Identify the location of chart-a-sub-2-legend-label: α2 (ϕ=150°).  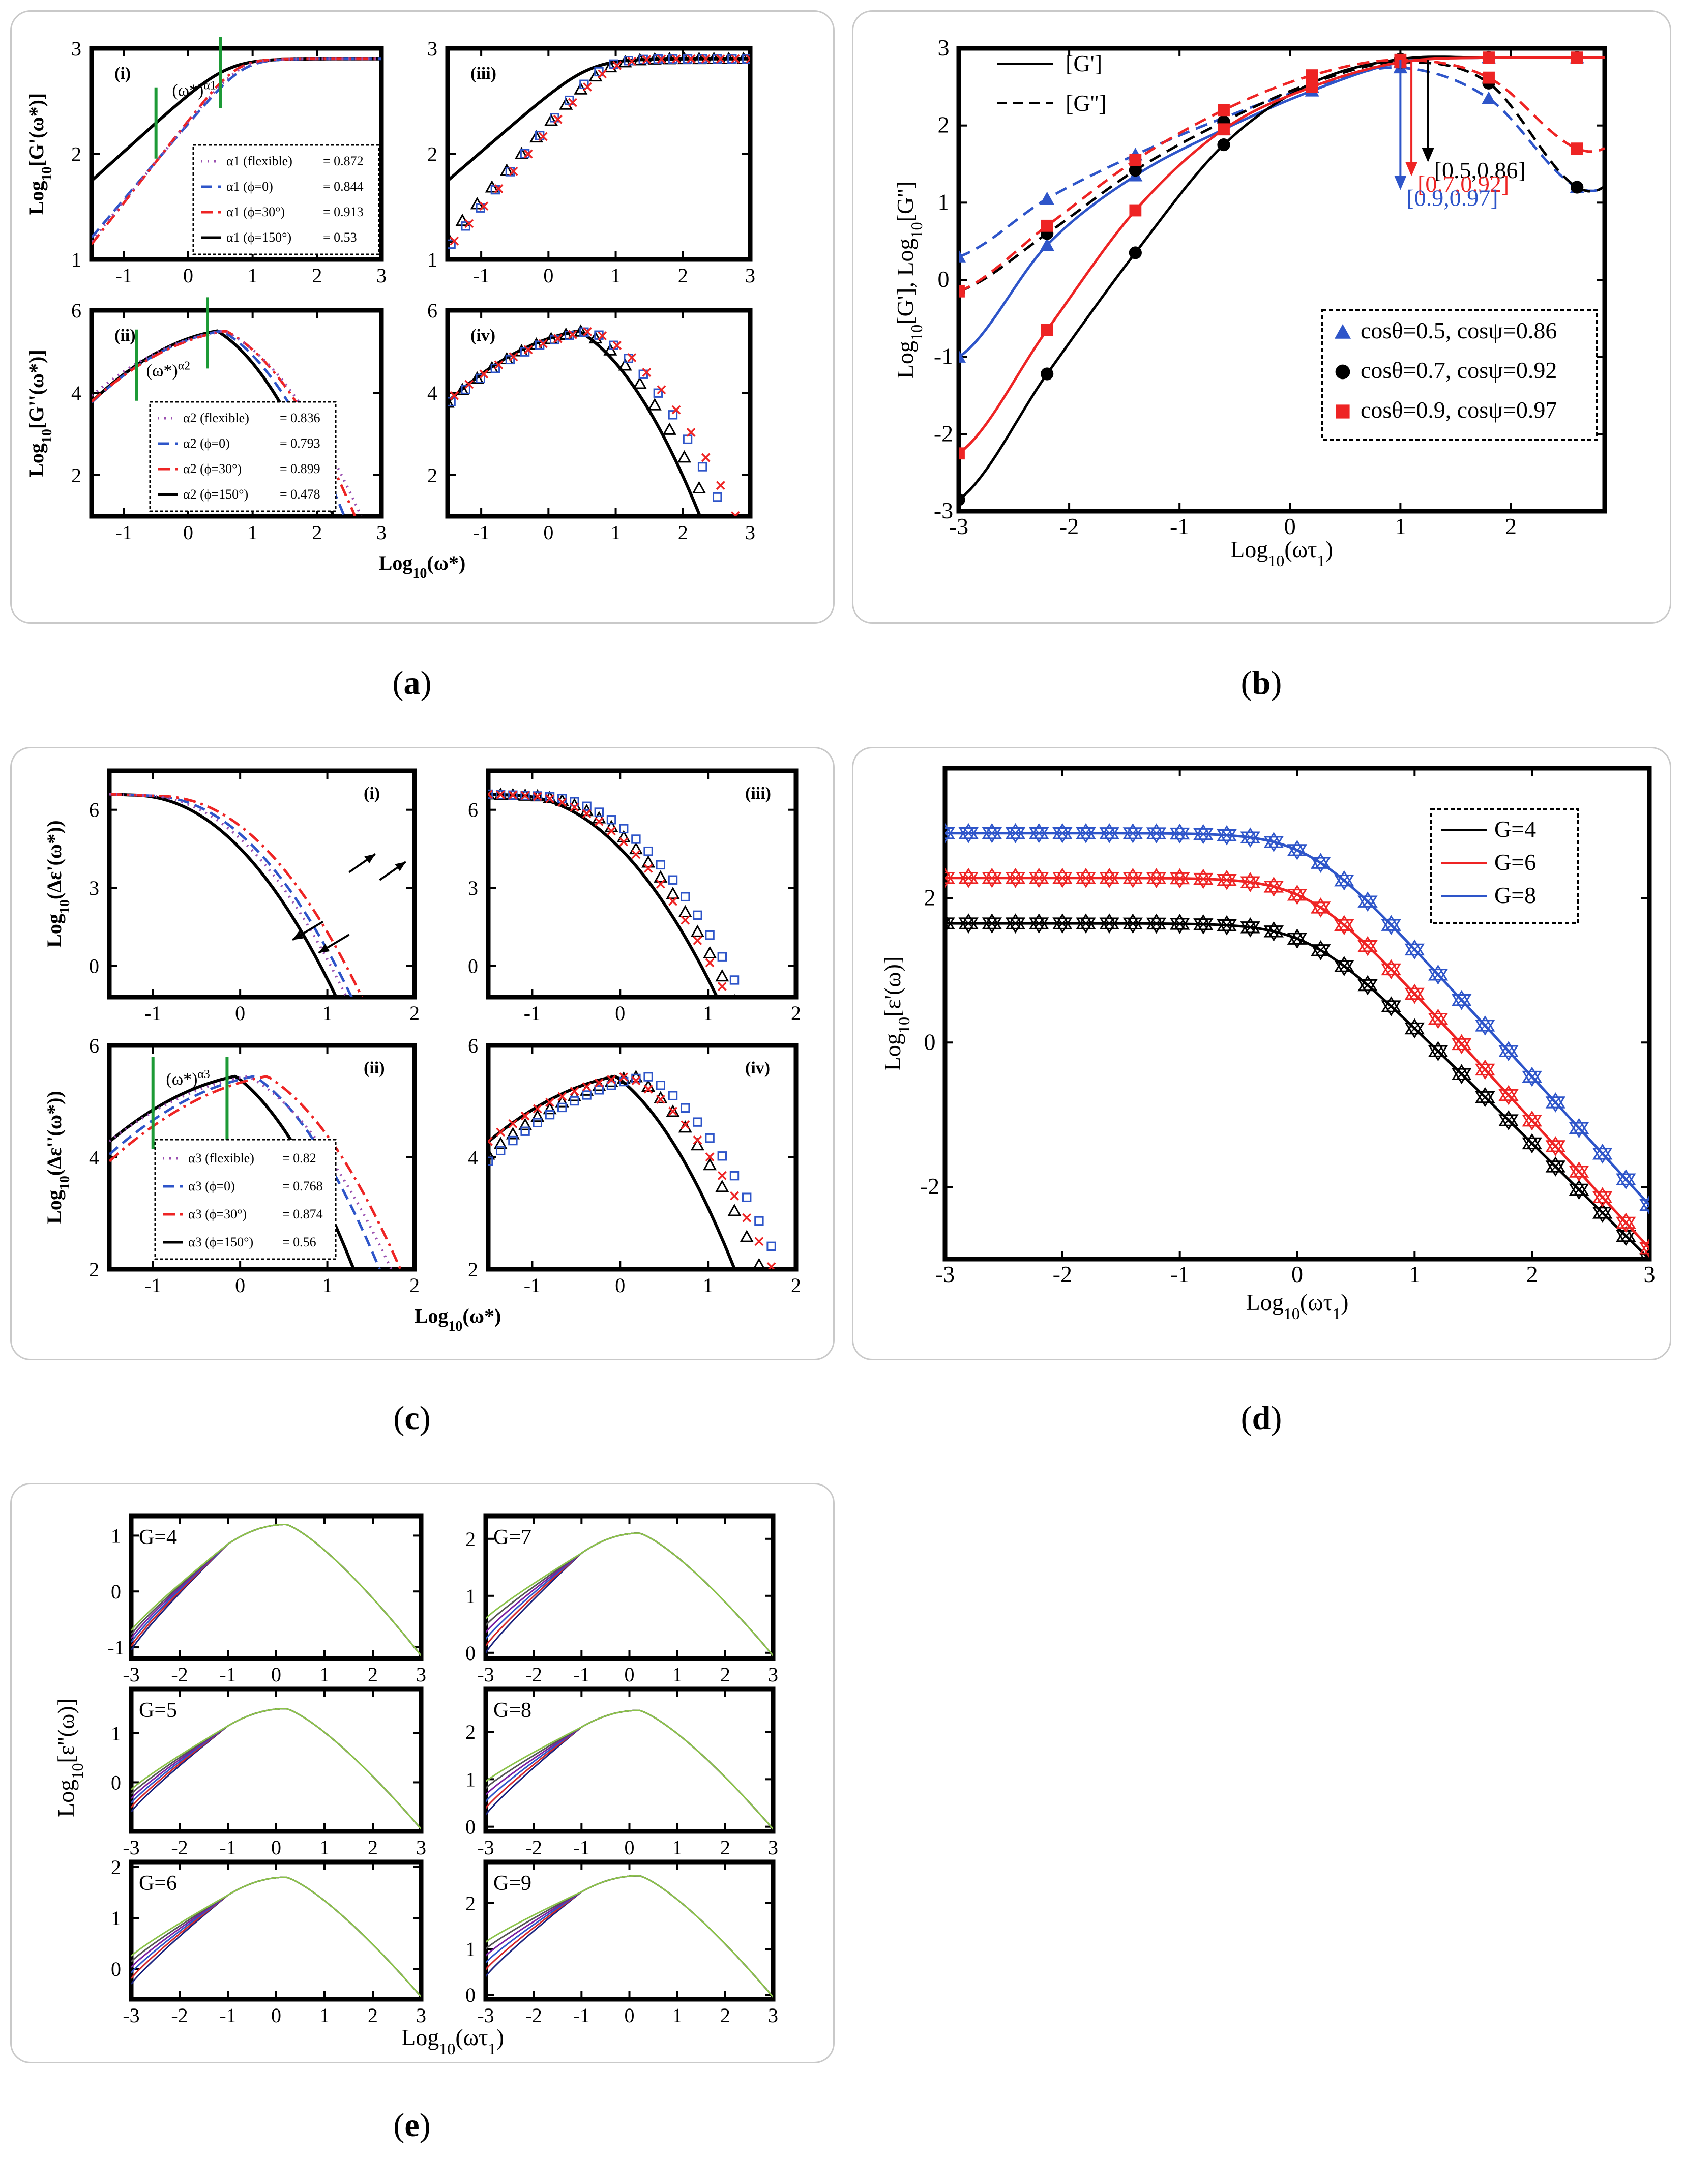
(215, 494).